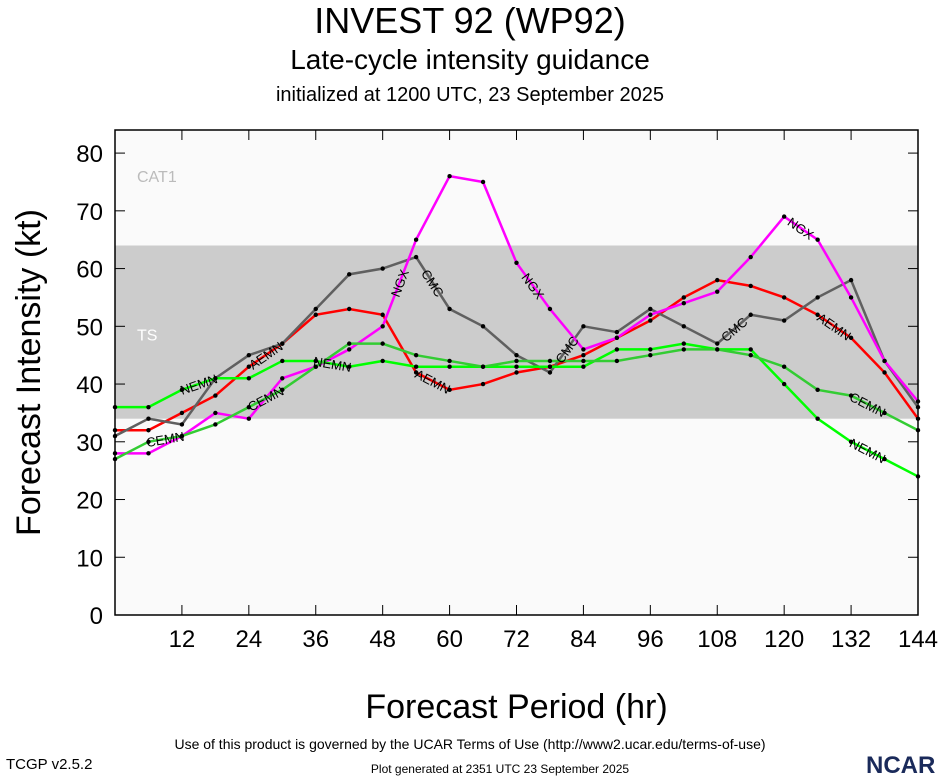  What do you see at coordinates (182, 639) in the screenshot?
I see `x-tick-label: 12` at bounding box center [182, 639].